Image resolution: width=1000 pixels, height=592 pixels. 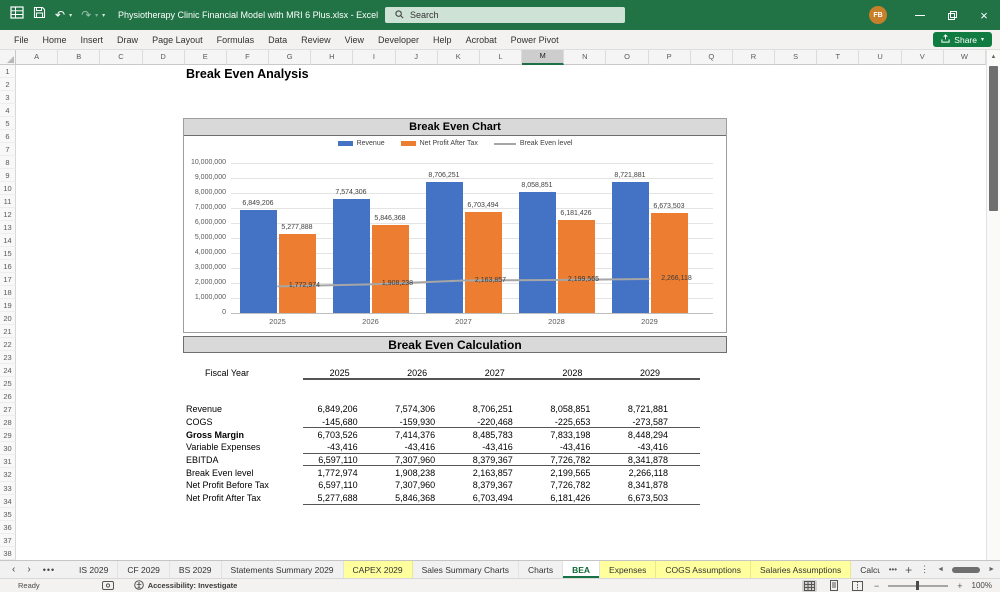 What do you see at coordinates (838, 57) in the screenshot?
I see `column-header-t: T` at bounding box center [838, 57].